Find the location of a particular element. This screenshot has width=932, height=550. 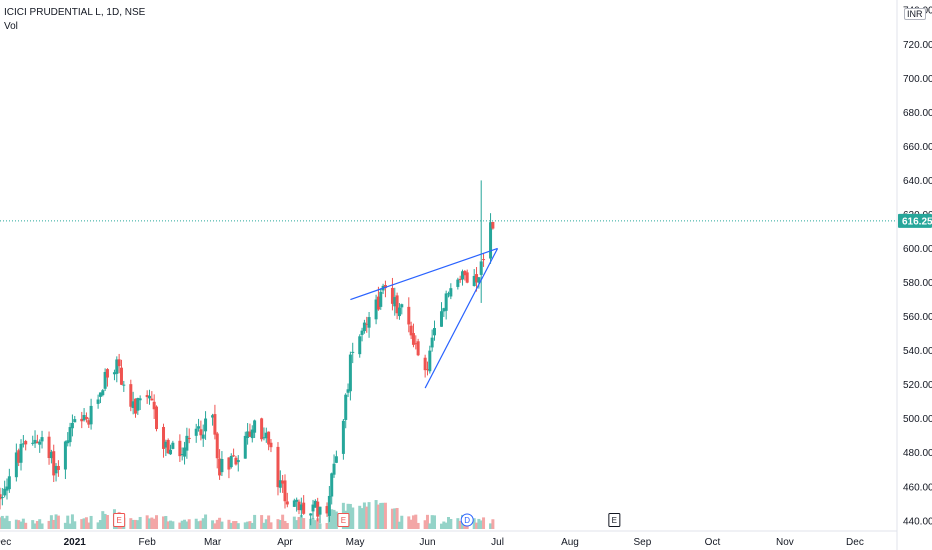

x-tick-label: Mar is located at coordinates (213, 542).